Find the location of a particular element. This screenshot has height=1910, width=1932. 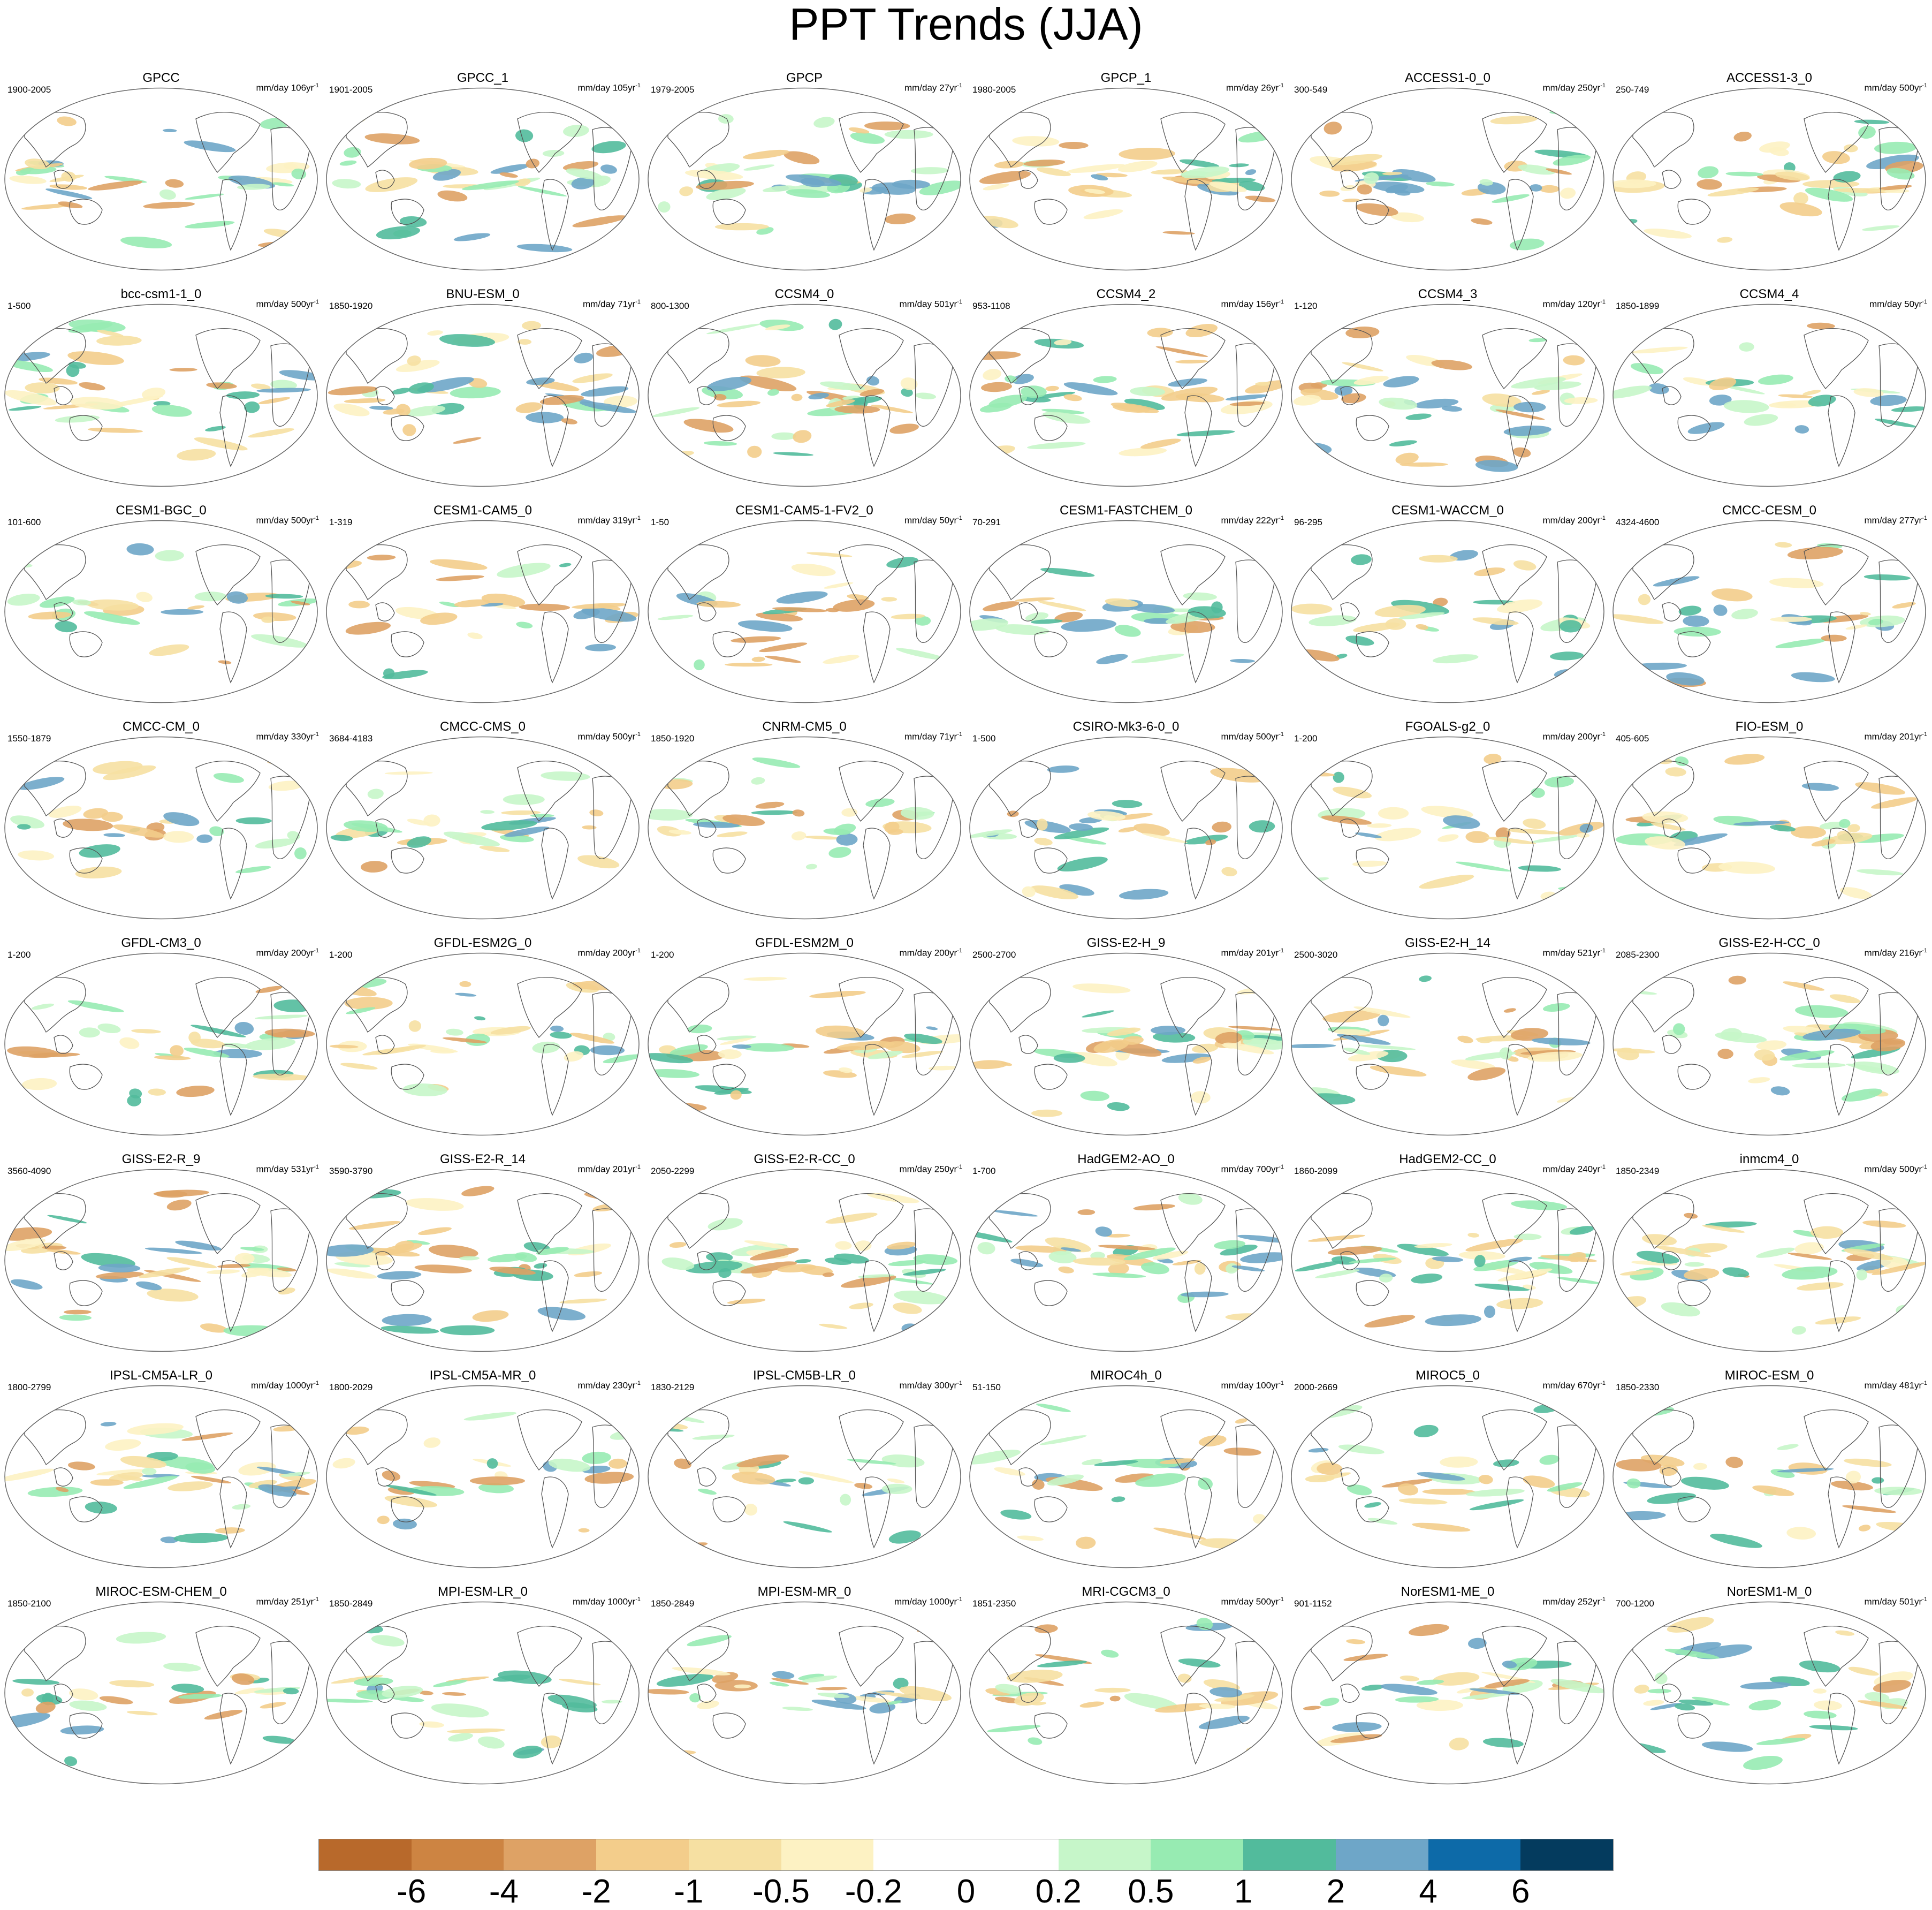

panel-units: mm/day 201yr-1 is located at coordinates (1895, 736).